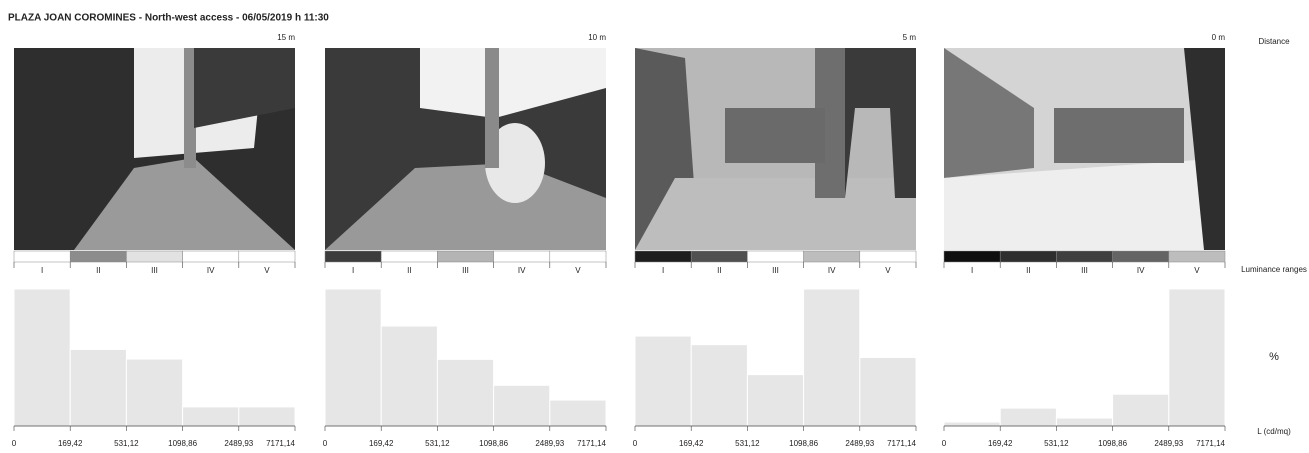 The image size is (1309, 453). I want to click on distance-label: Distance, so click(1274, 41).